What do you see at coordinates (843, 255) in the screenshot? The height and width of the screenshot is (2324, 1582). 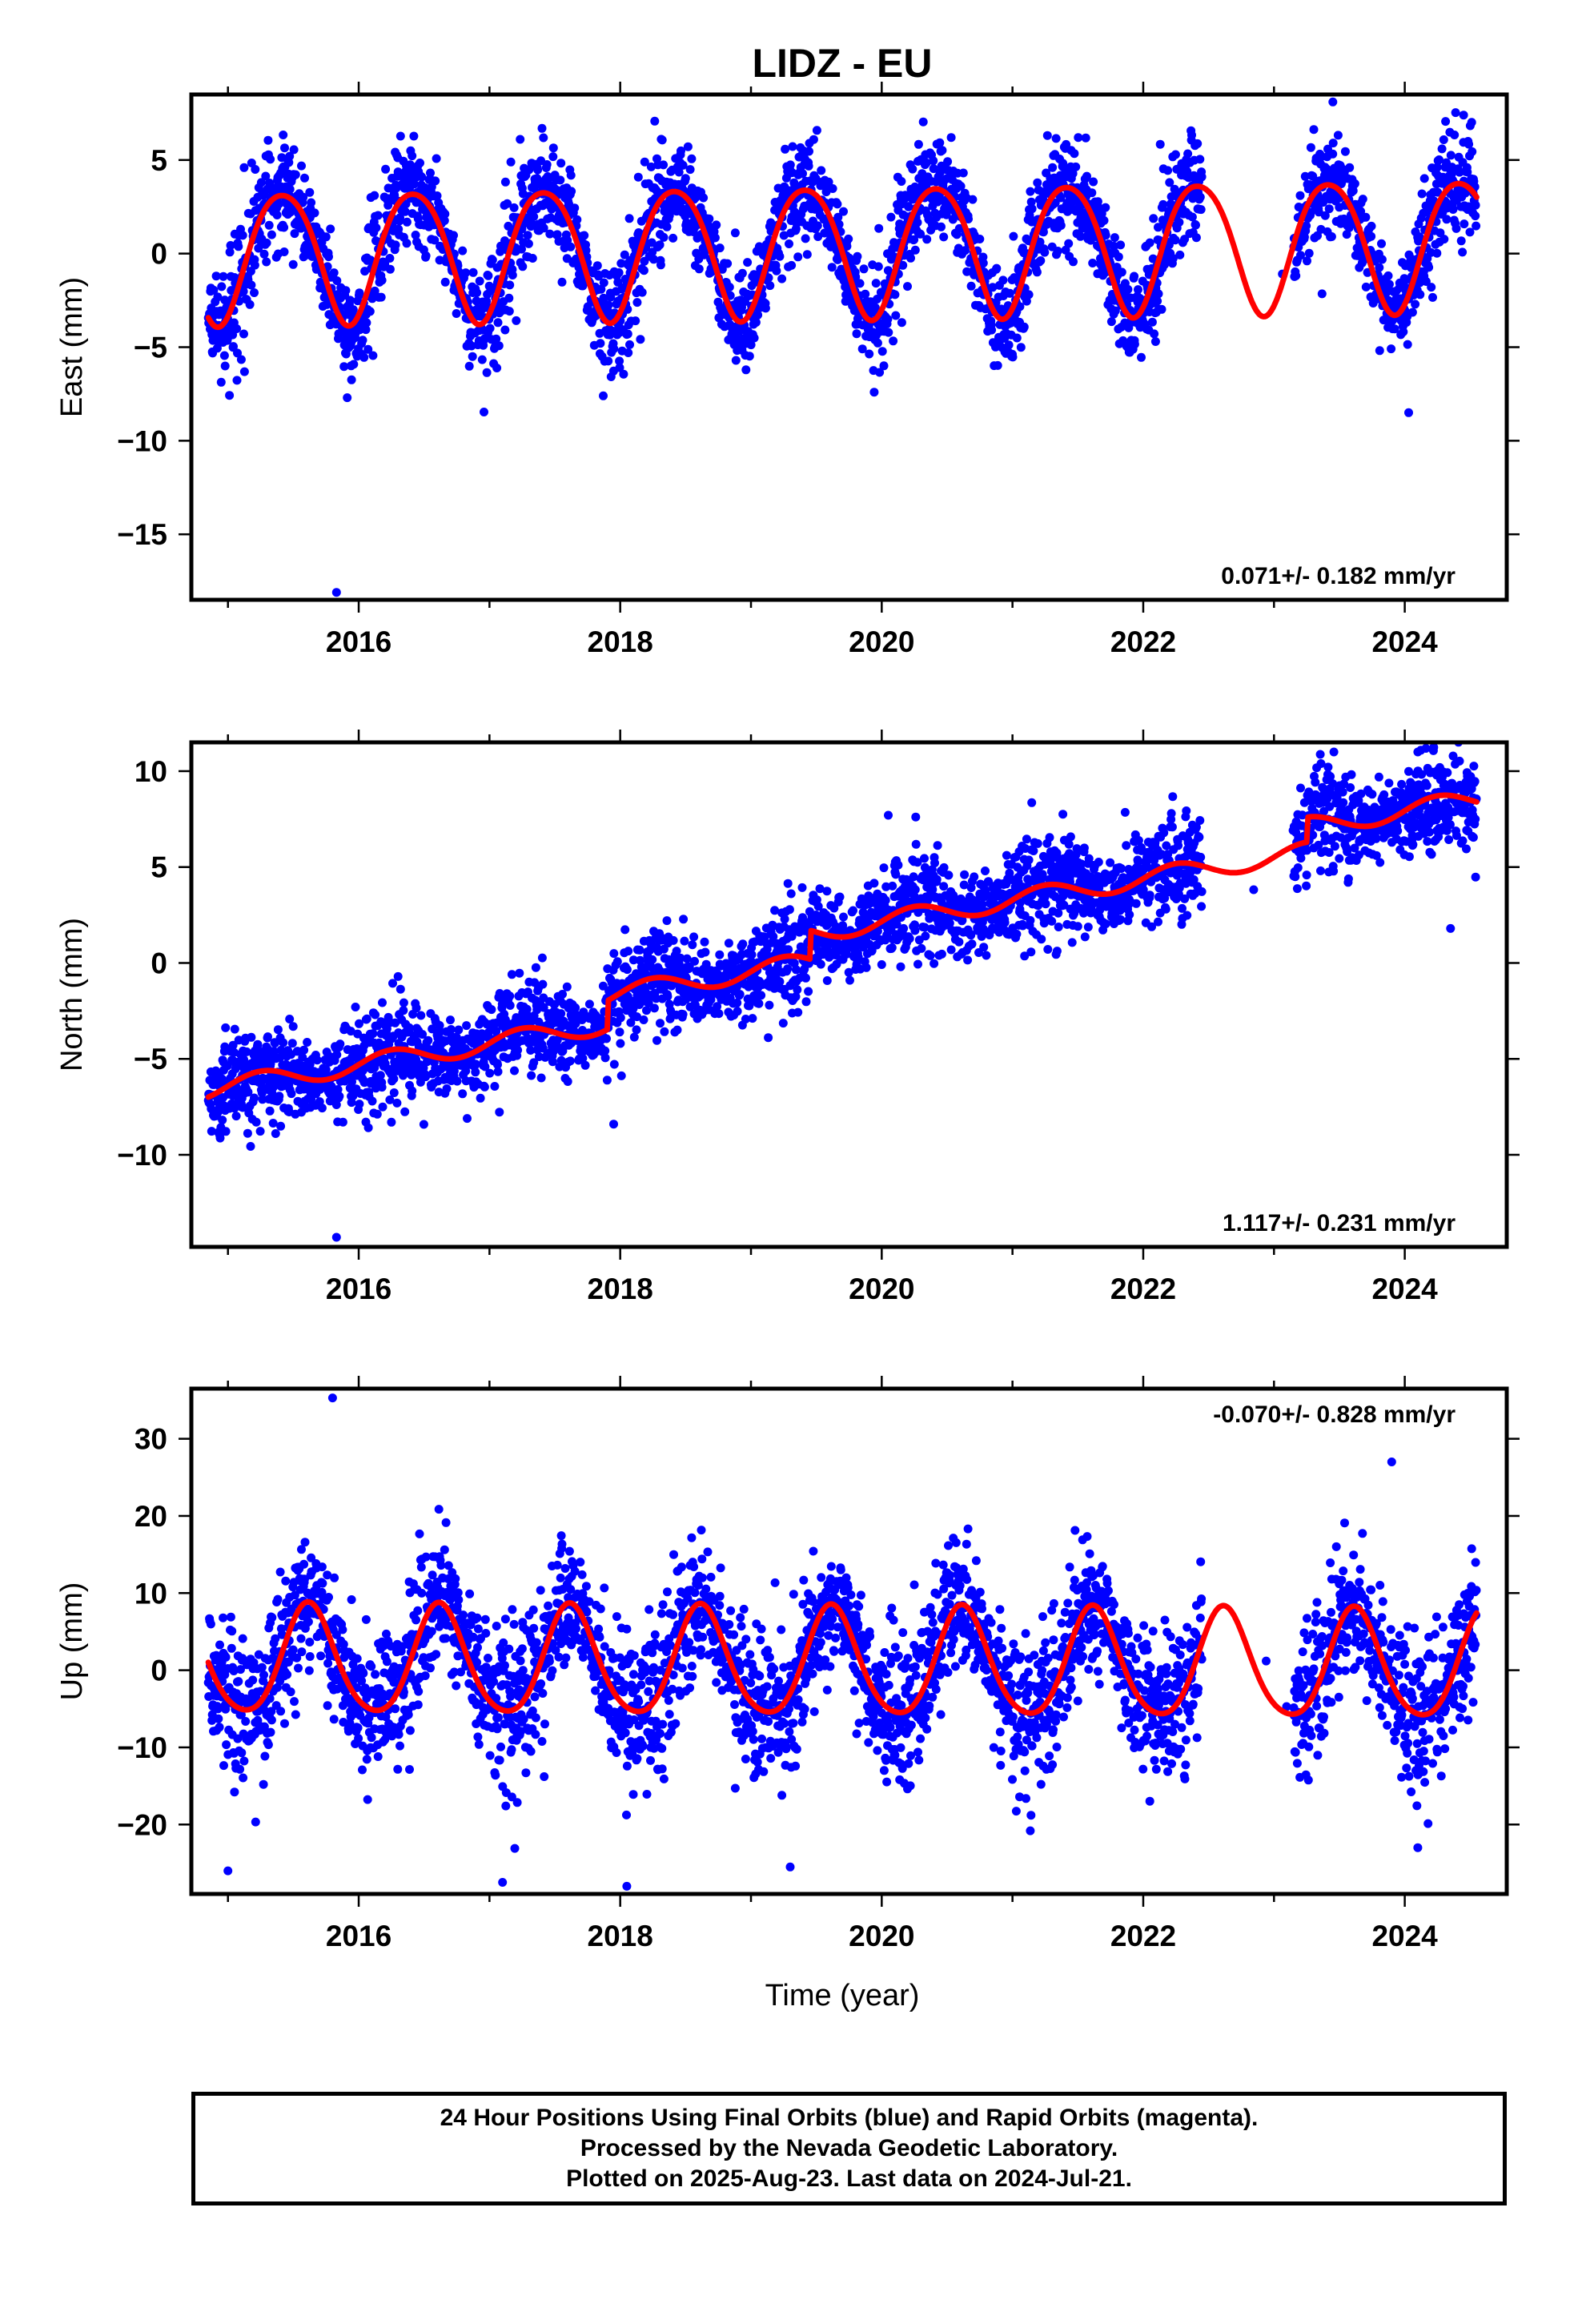 I see `fit-line-east` at bounding box center [843, 255].